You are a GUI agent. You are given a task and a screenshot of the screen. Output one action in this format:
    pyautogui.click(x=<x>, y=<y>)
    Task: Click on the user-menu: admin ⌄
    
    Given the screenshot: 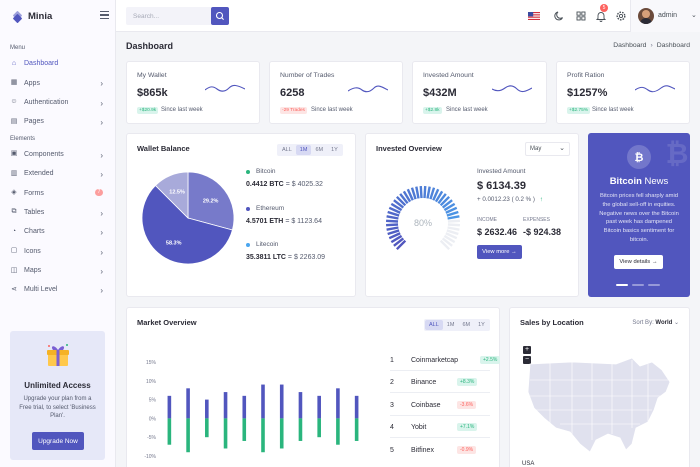 What is the action you would take?
    pyautogui.click(x=665, y=16)
    